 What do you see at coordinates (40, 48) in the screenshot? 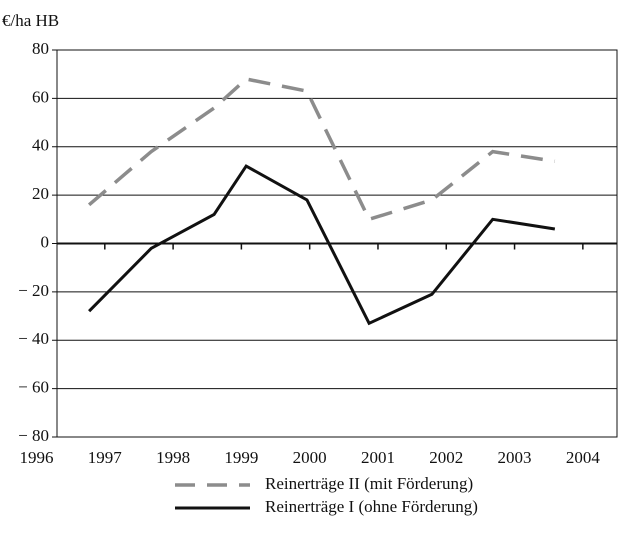
I see `y-tick-label: 80` at bounding box center [40, 48].